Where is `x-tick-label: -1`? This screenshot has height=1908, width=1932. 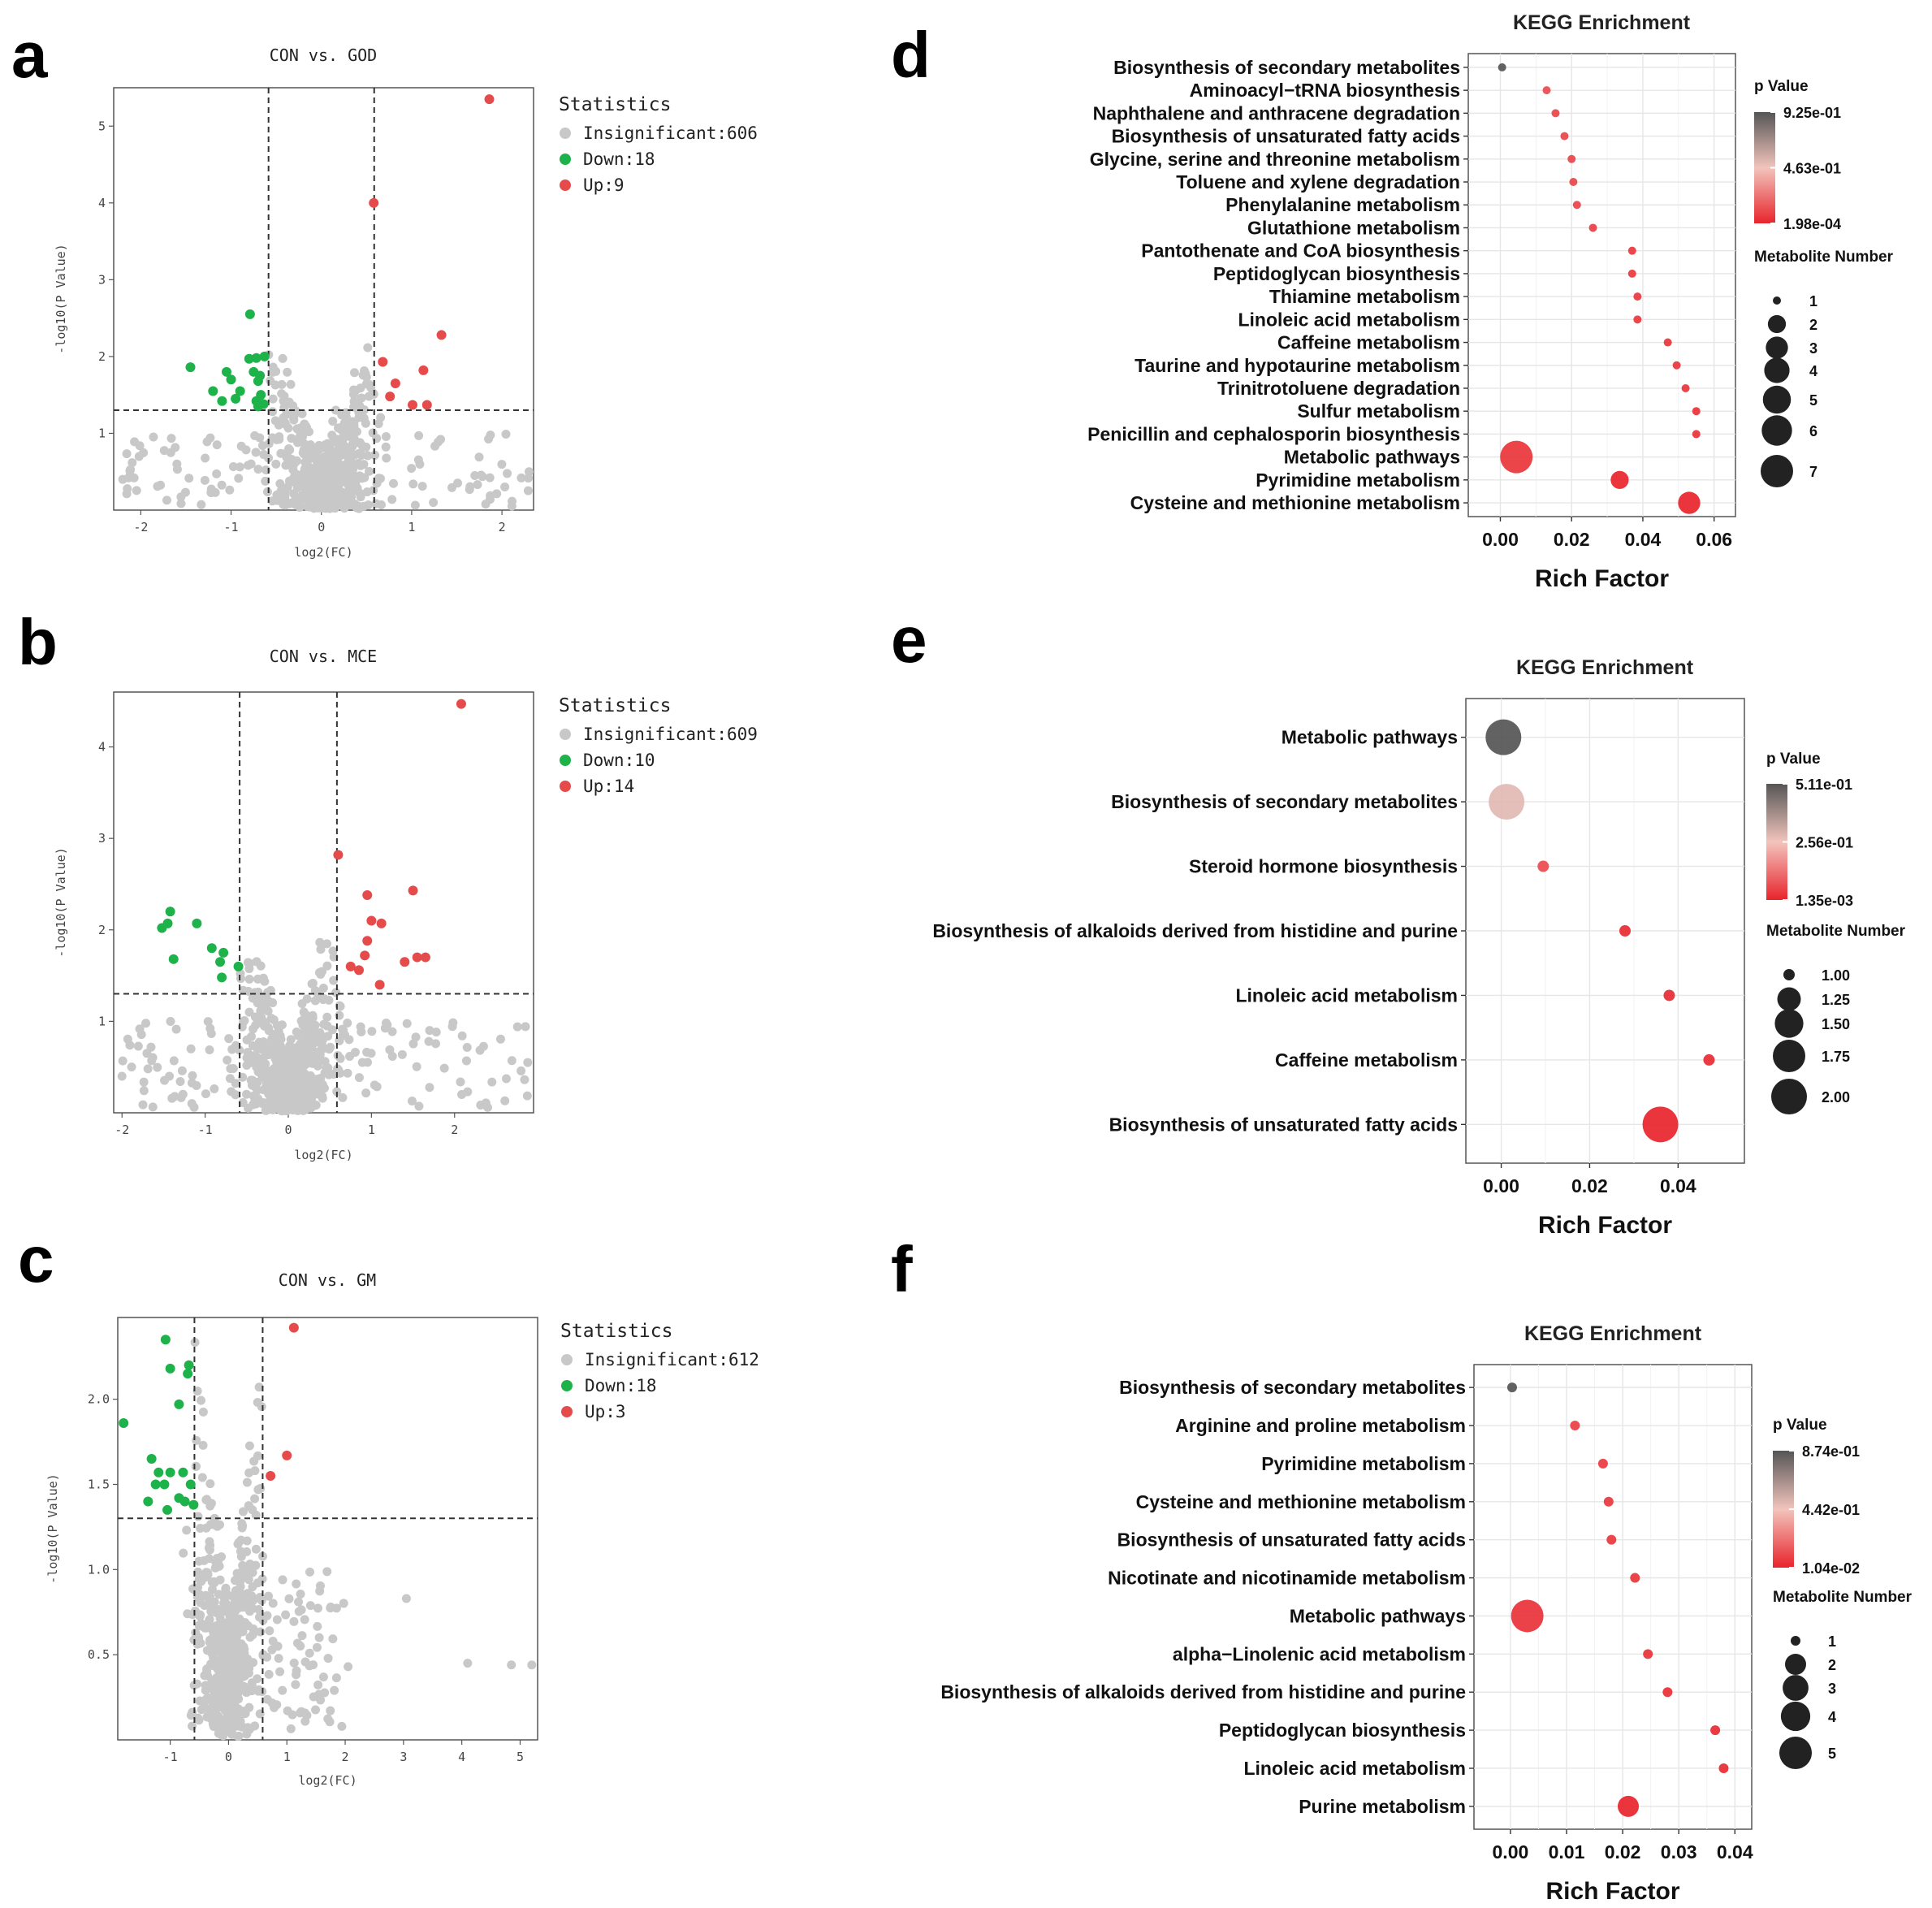 x-tick-label: -1 is located at coordinates (232, 527).